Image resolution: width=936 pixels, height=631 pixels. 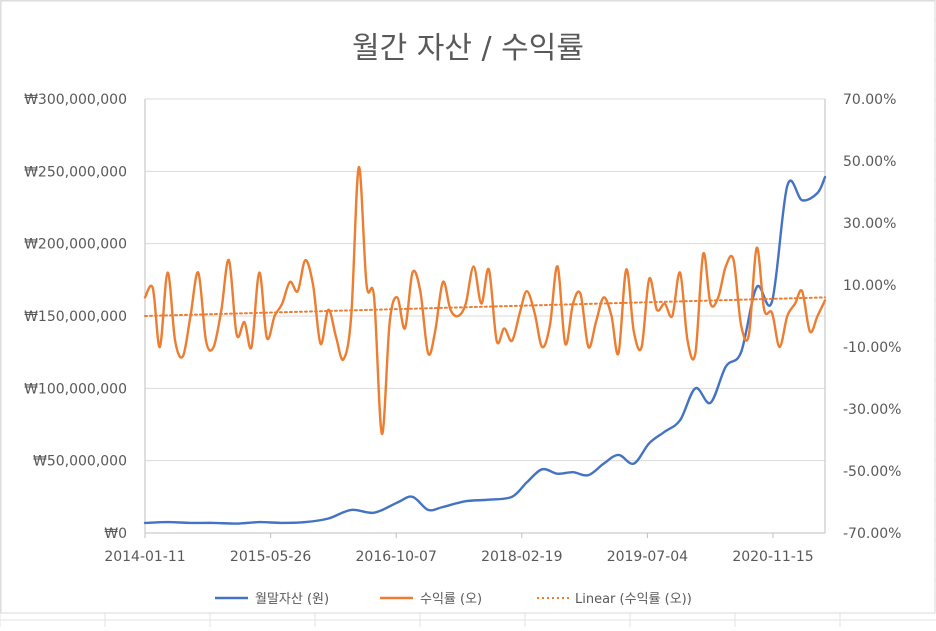 What do you see at coordinates (144, 557) in the screenshot?
I see `x-tick-label: 2014-01-11` at bounding box center [144, 557].